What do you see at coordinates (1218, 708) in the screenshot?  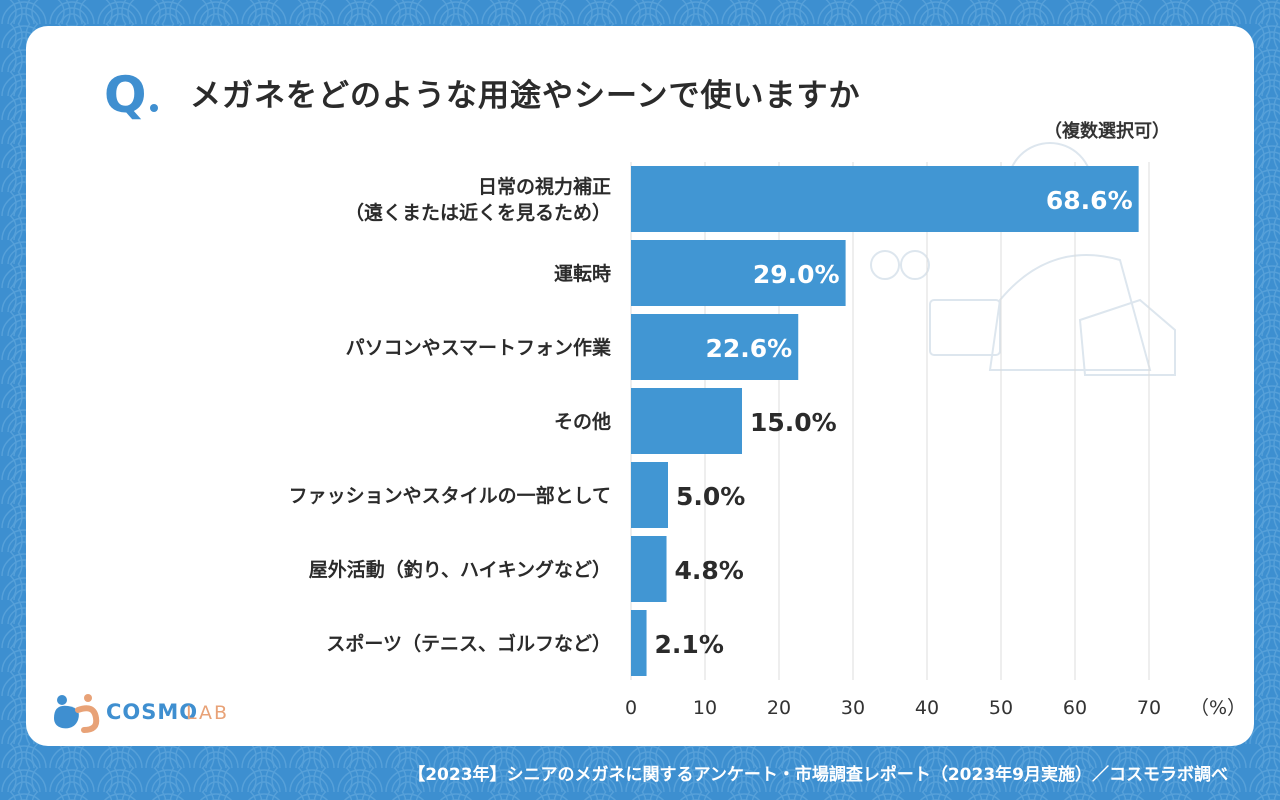 I see `x-axis-unit-label: （%）` at bounding box center [1218, 708].